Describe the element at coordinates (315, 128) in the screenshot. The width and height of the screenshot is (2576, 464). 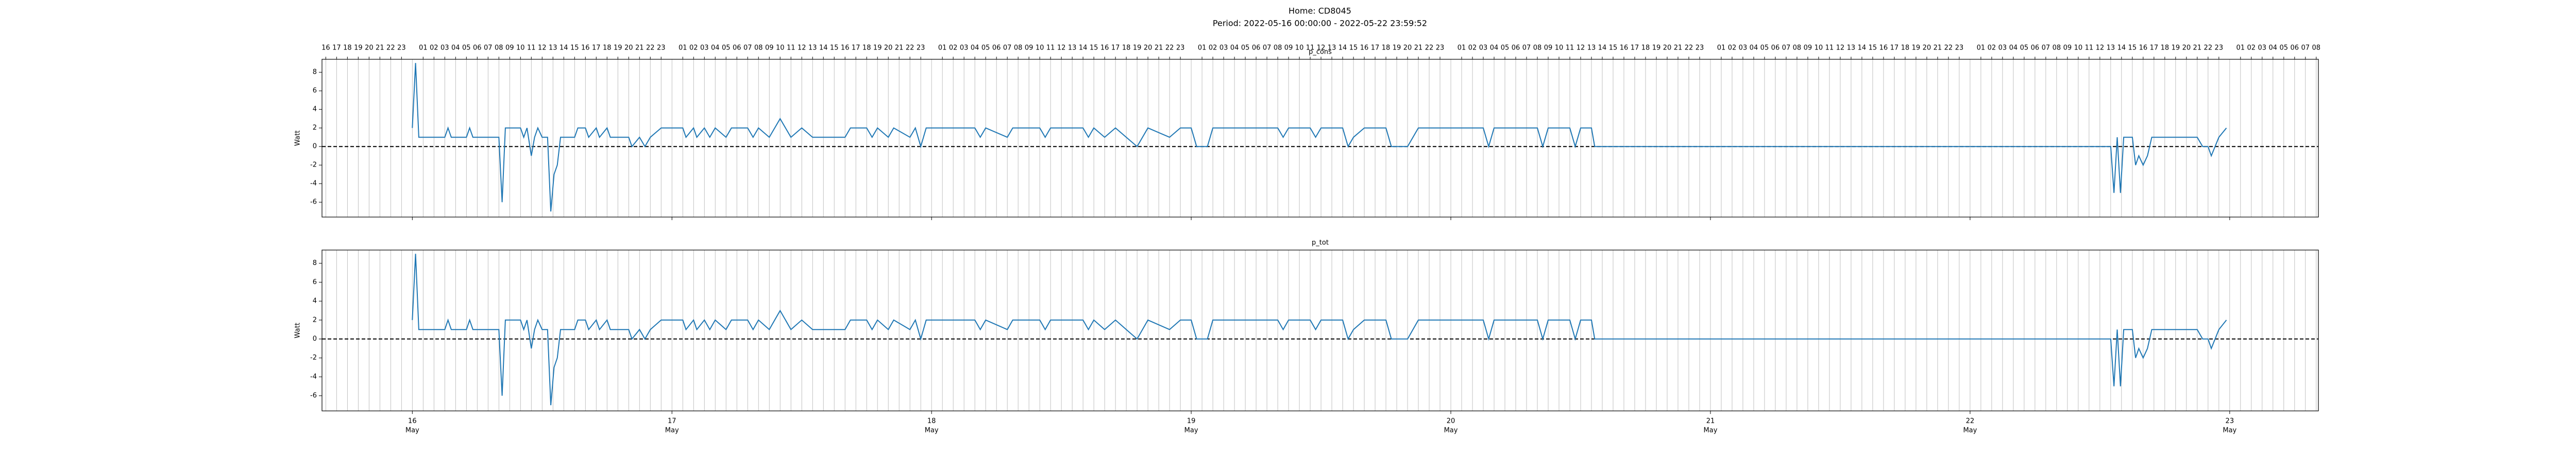
I see `y-tick-label: 2` at that location.